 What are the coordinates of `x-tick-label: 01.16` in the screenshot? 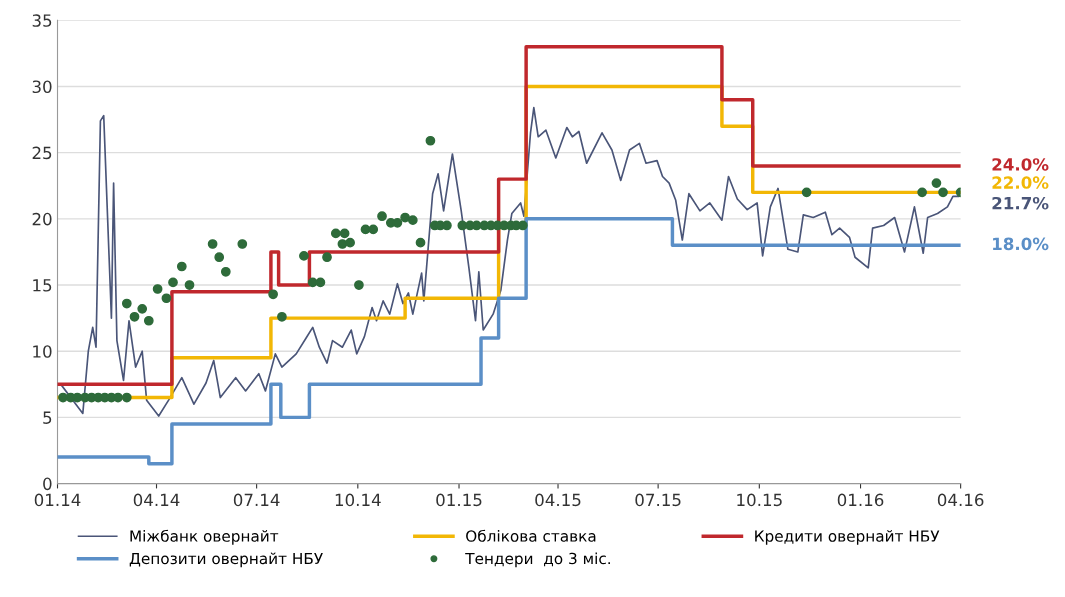 It's located at (860, 500).